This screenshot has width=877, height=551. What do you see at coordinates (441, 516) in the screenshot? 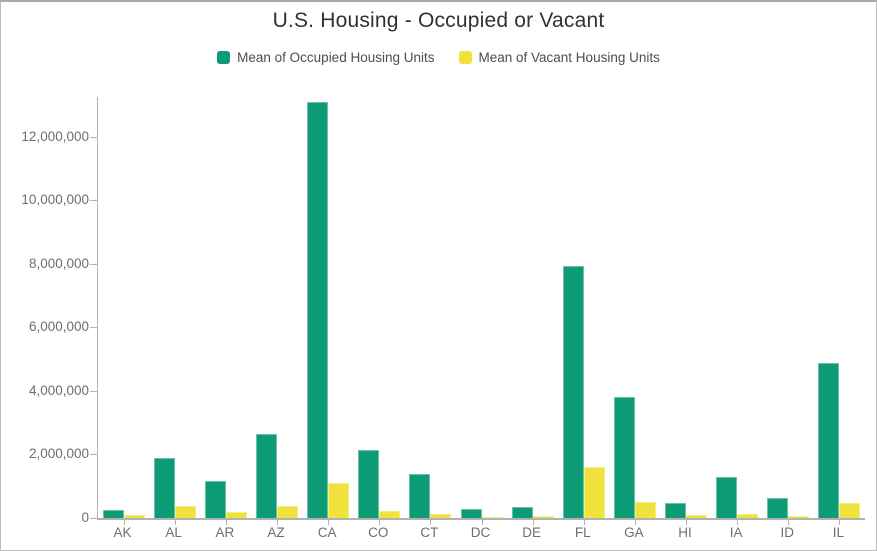
I see `vacant-bar-CT` at bounding box center [441, 516].